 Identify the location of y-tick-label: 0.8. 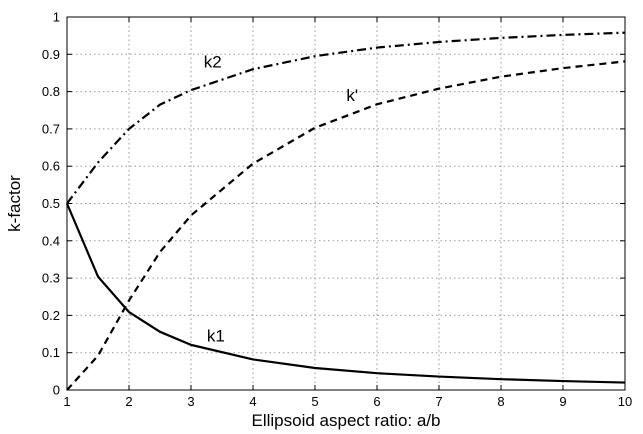
(51, 91).